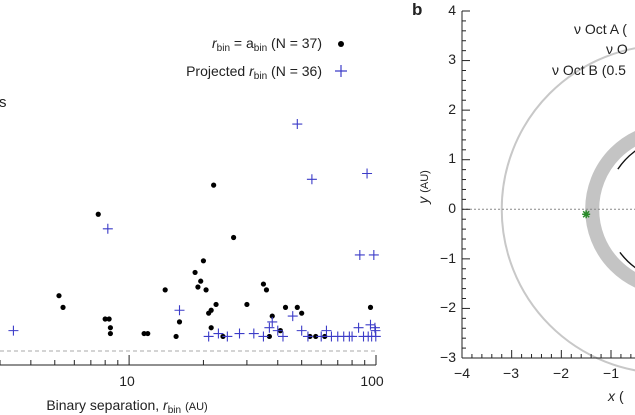 The width and height of the screenshot is (635, 415). I want to click on legend-b-line3: ν Oct B (0.5, so click(589, 70).